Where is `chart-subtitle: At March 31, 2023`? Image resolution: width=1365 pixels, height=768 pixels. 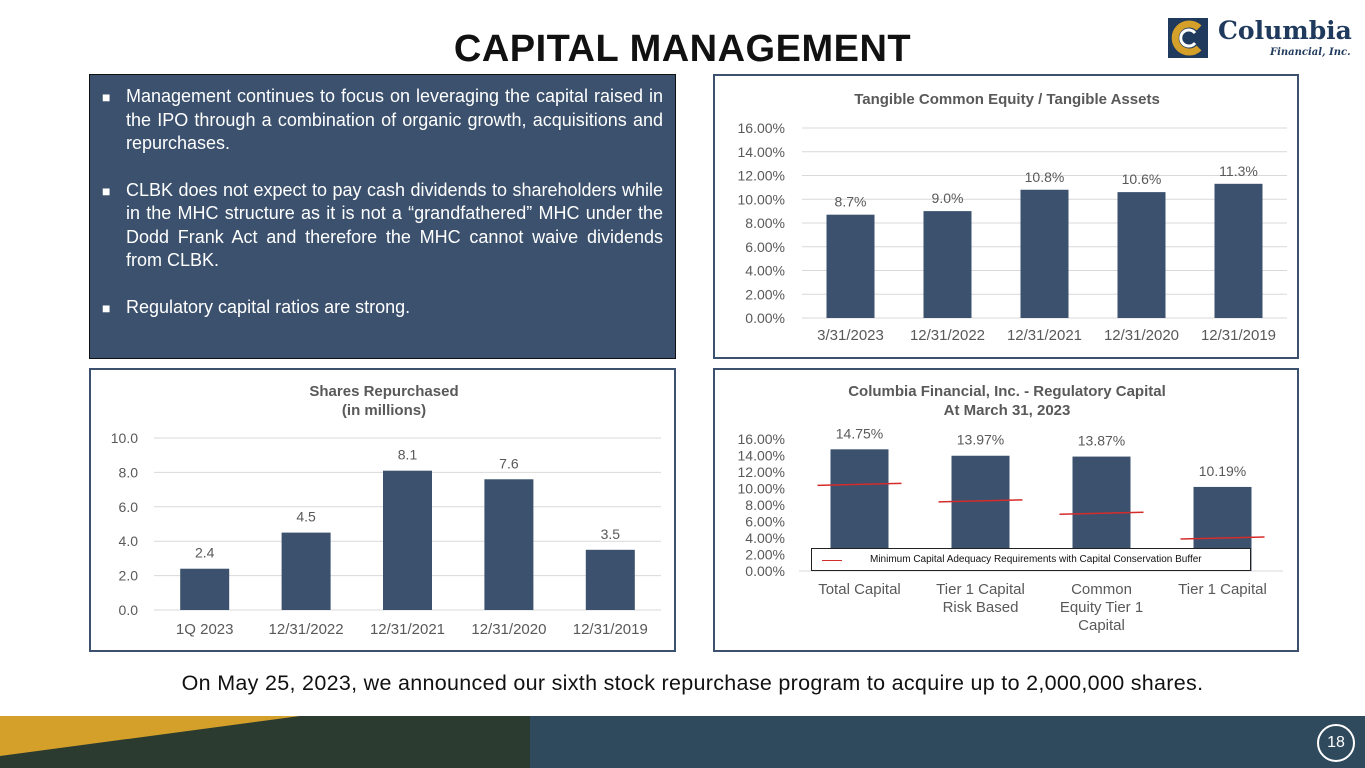
chart-subtitle: At March 31, 2023 is located at coordinates (1007, 410).